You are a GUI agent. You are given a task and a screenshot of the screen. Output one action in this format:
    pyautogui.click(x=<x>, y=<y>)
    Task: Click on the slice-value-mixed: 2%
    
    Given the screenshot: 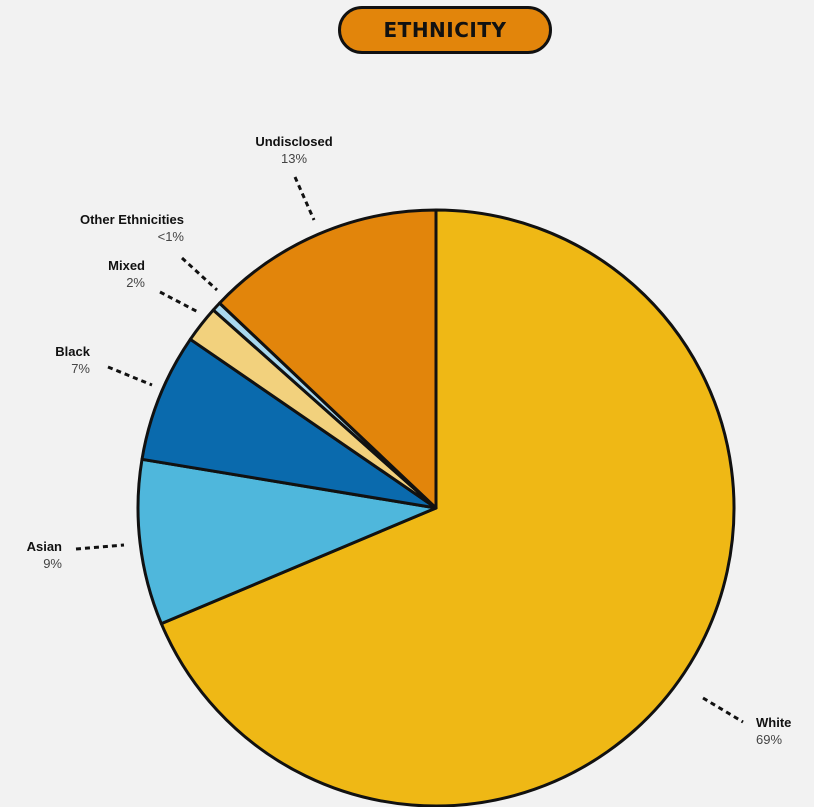 What is the action you would take?
    pyautogui.click(x=135, y=282)
    